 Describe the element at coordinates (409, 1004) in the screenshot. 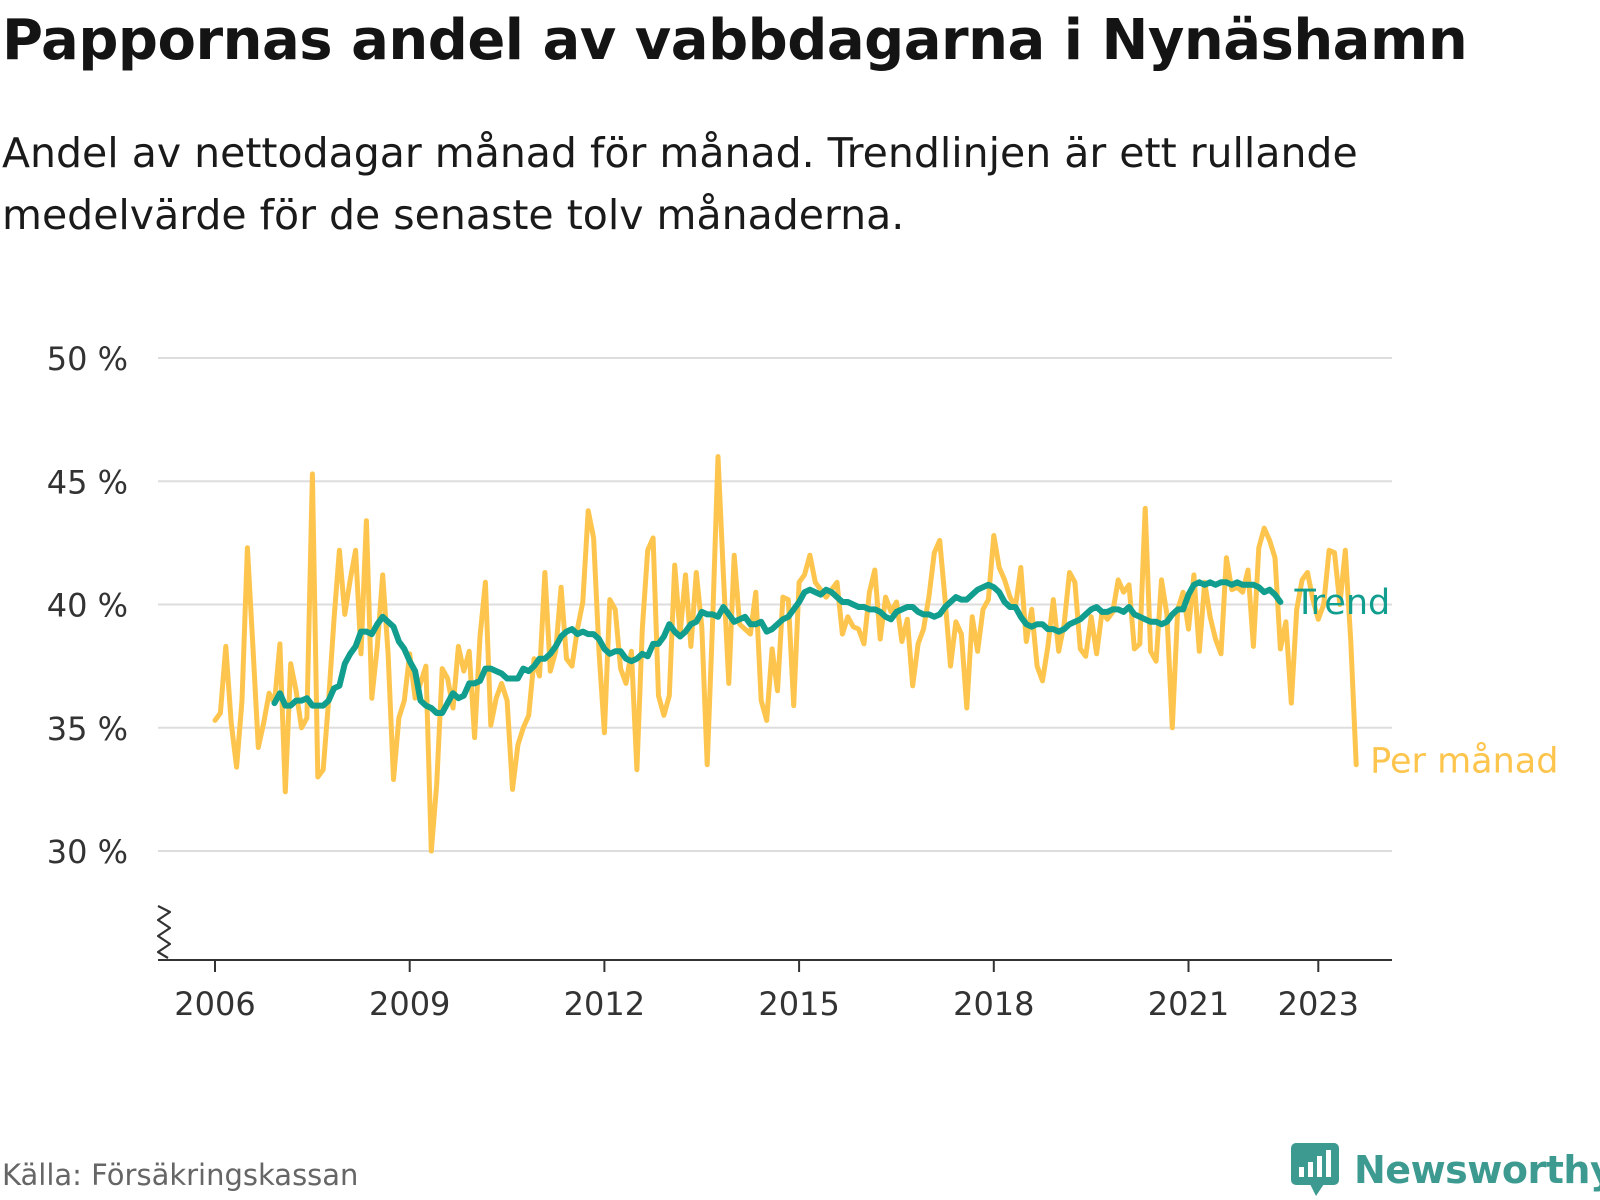

I see `x-tick-label: 2009` at that location.